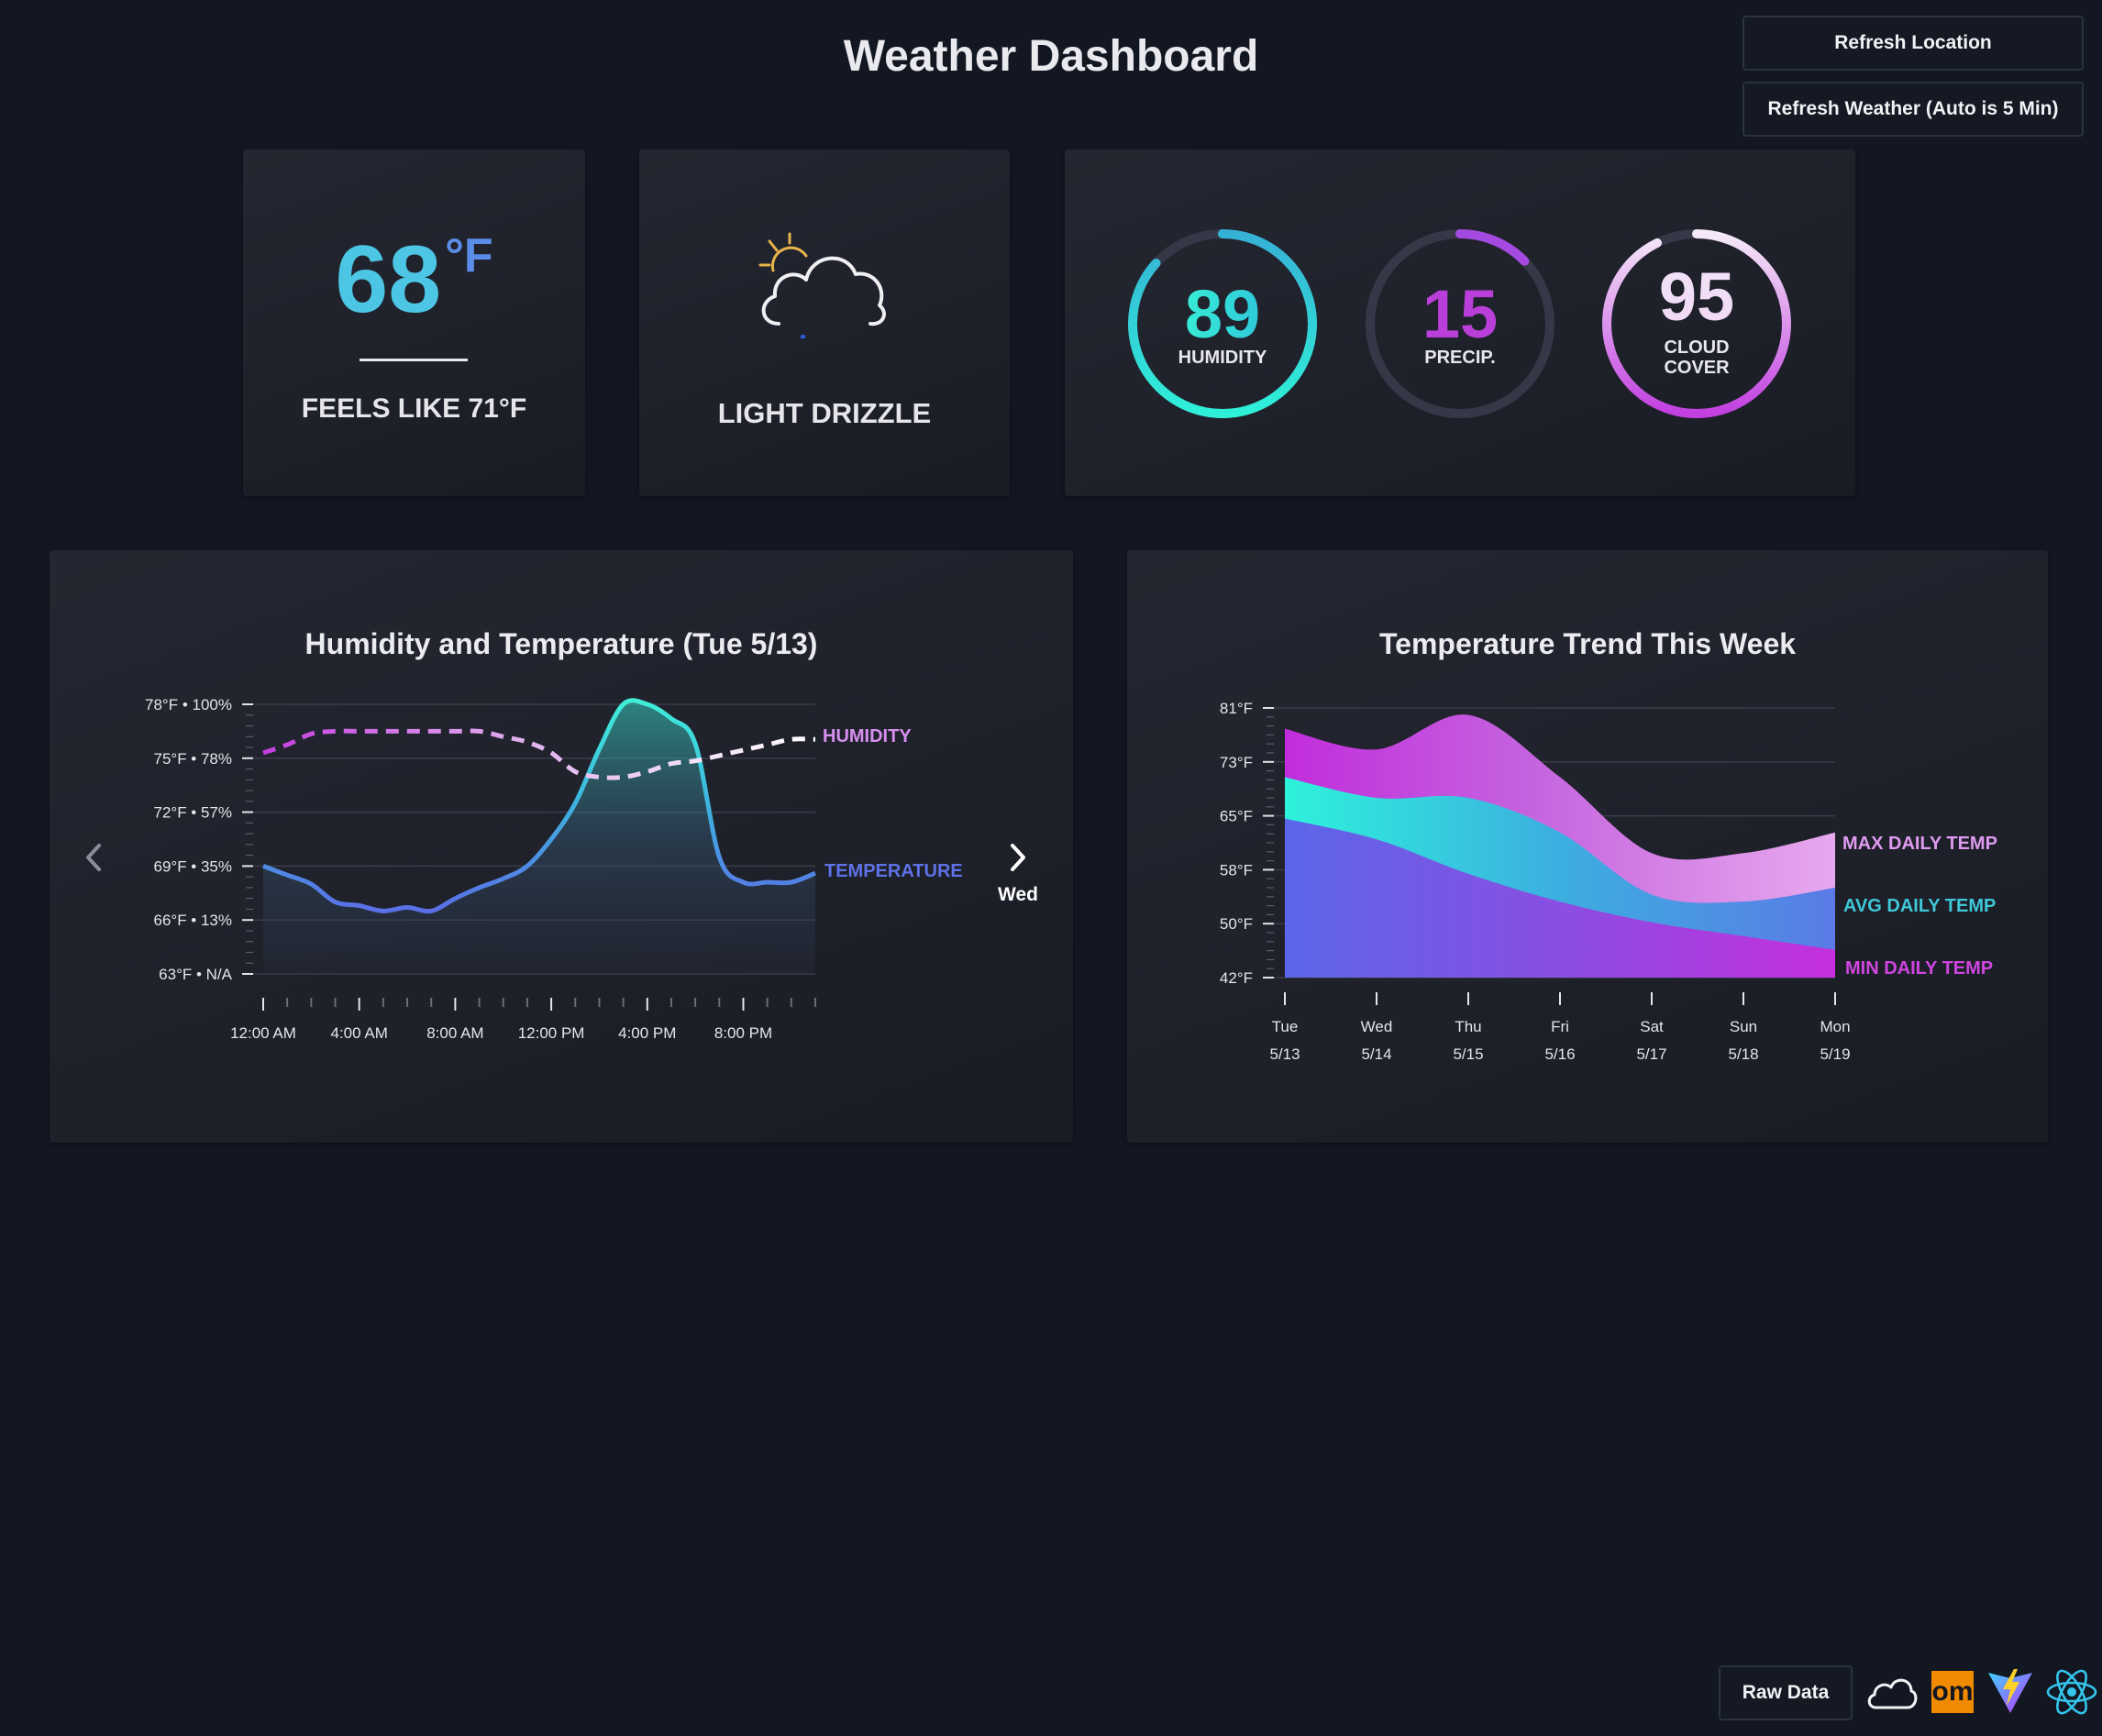 Image resolution: width=2102 pixels, height=1736 pixels. I want to click on precip-gauge-value: 15, so click(1460, 314).